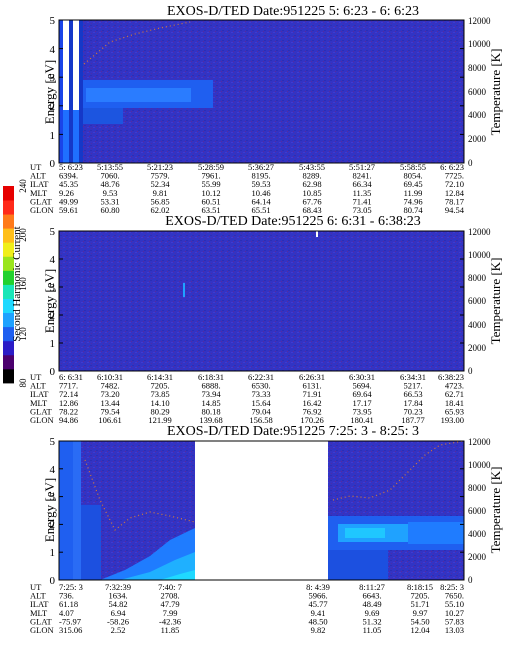 Image resolution: width=505 pixels, height=649 pixels. I want to click on orbit-cell: 69.45, so click(412, 184).